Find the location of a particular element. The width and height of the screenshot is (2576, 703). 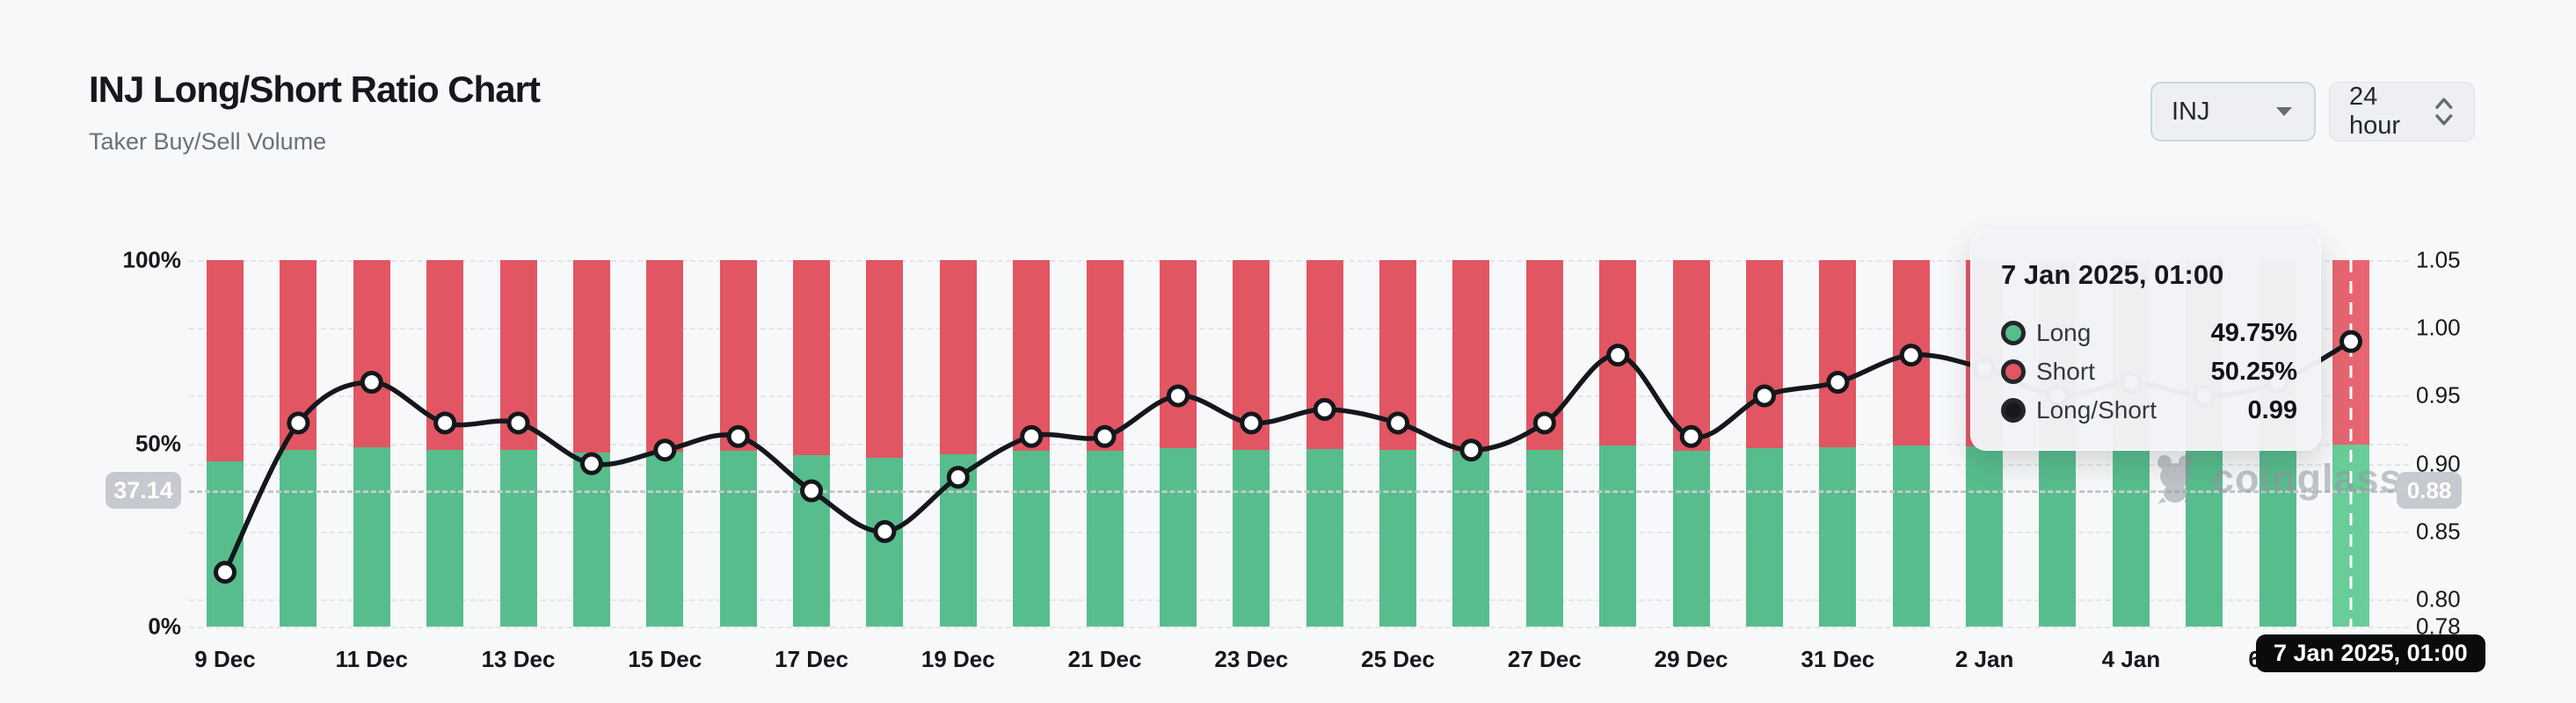

tooltip-date: 7 Jan 2025, 01:00 is located at coordinates (2112, 274).